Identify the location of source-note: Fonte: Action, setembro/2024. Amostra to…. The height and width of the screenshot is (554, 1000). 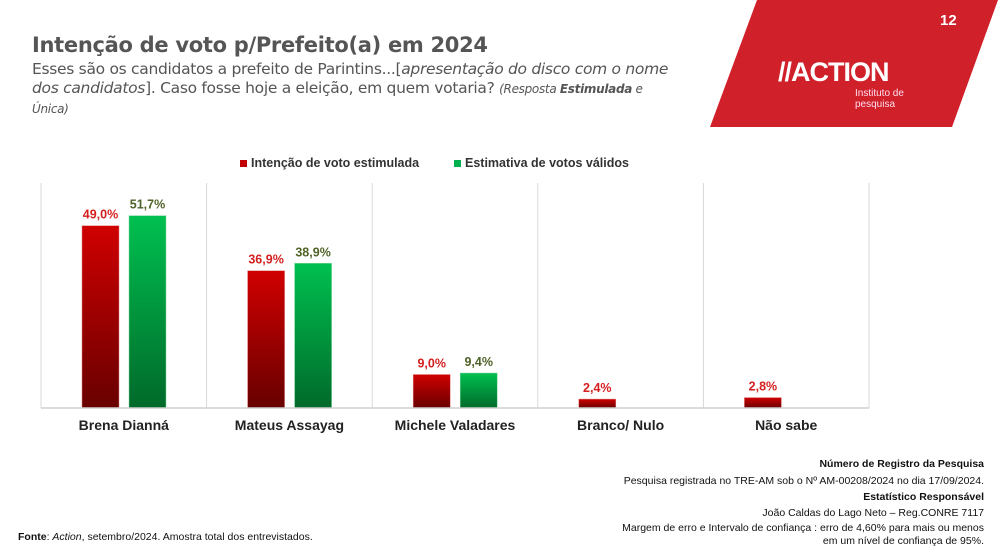
(165, 537).